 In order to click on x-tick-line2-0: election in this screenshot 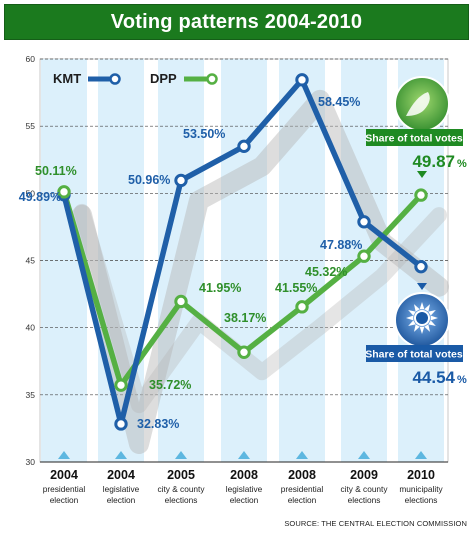, I will do `click(64, 500)`.